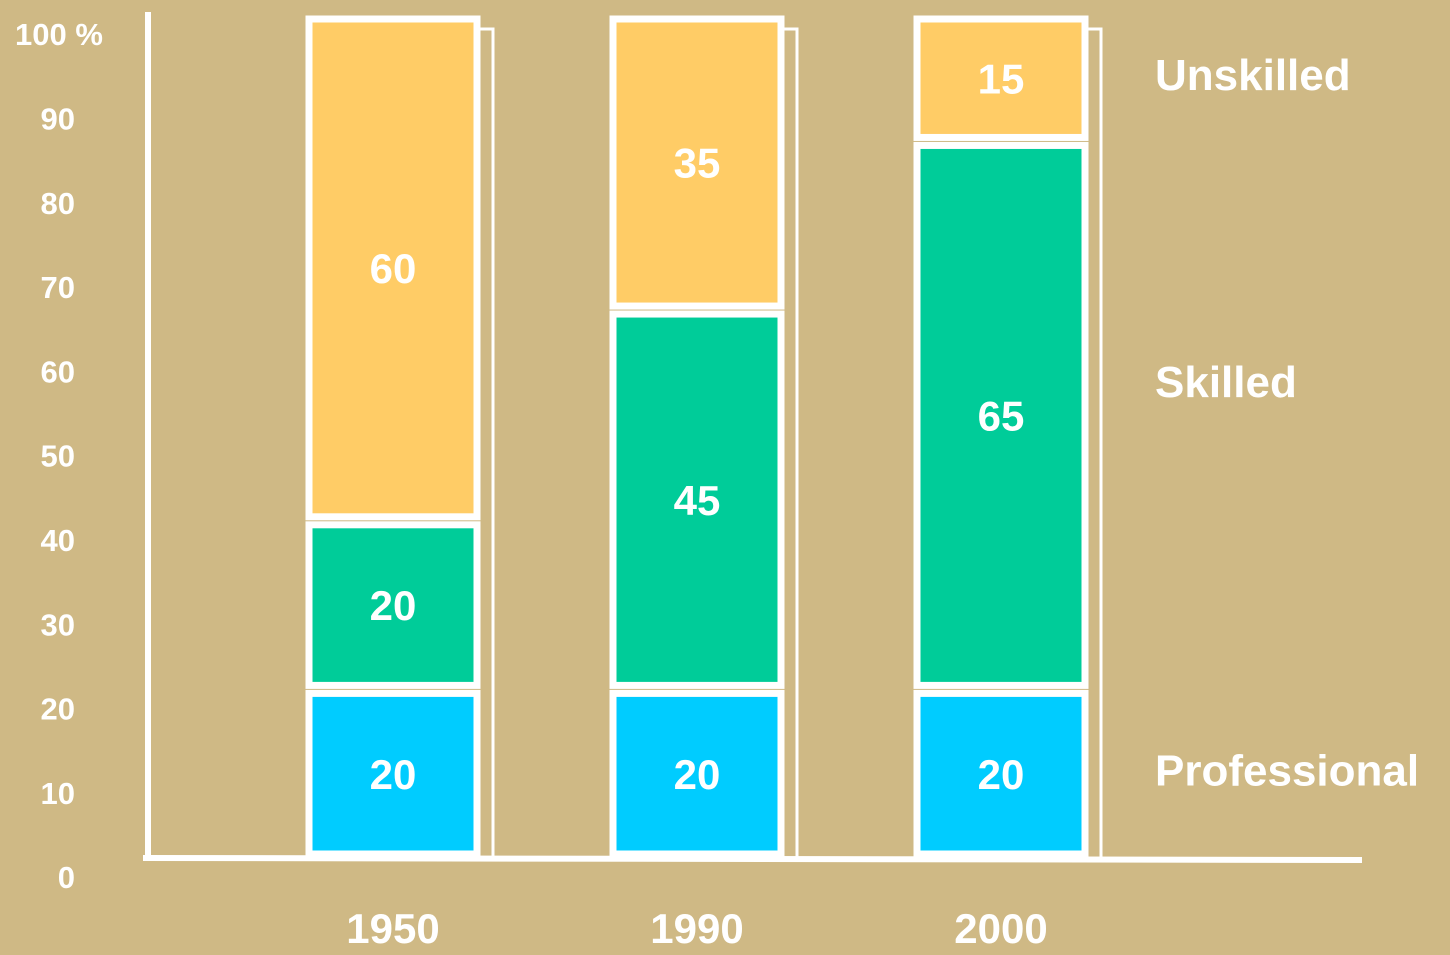 The width and height of the screenshot is (1450, 955). I want to click on y-tick-label: 10, so click(58, 793).